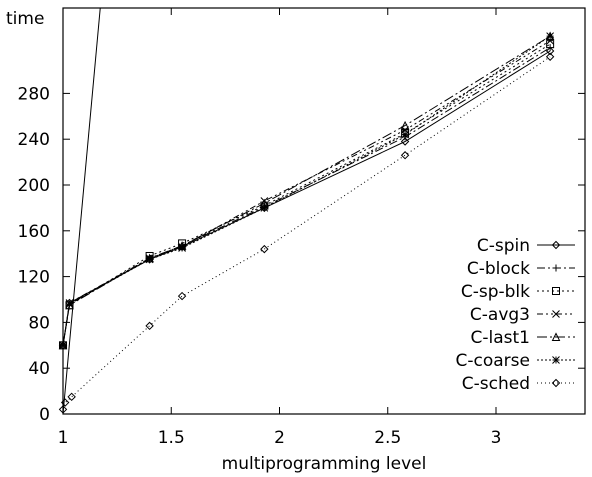  I want to click on y-tick-label: 240, so click(34, 140).